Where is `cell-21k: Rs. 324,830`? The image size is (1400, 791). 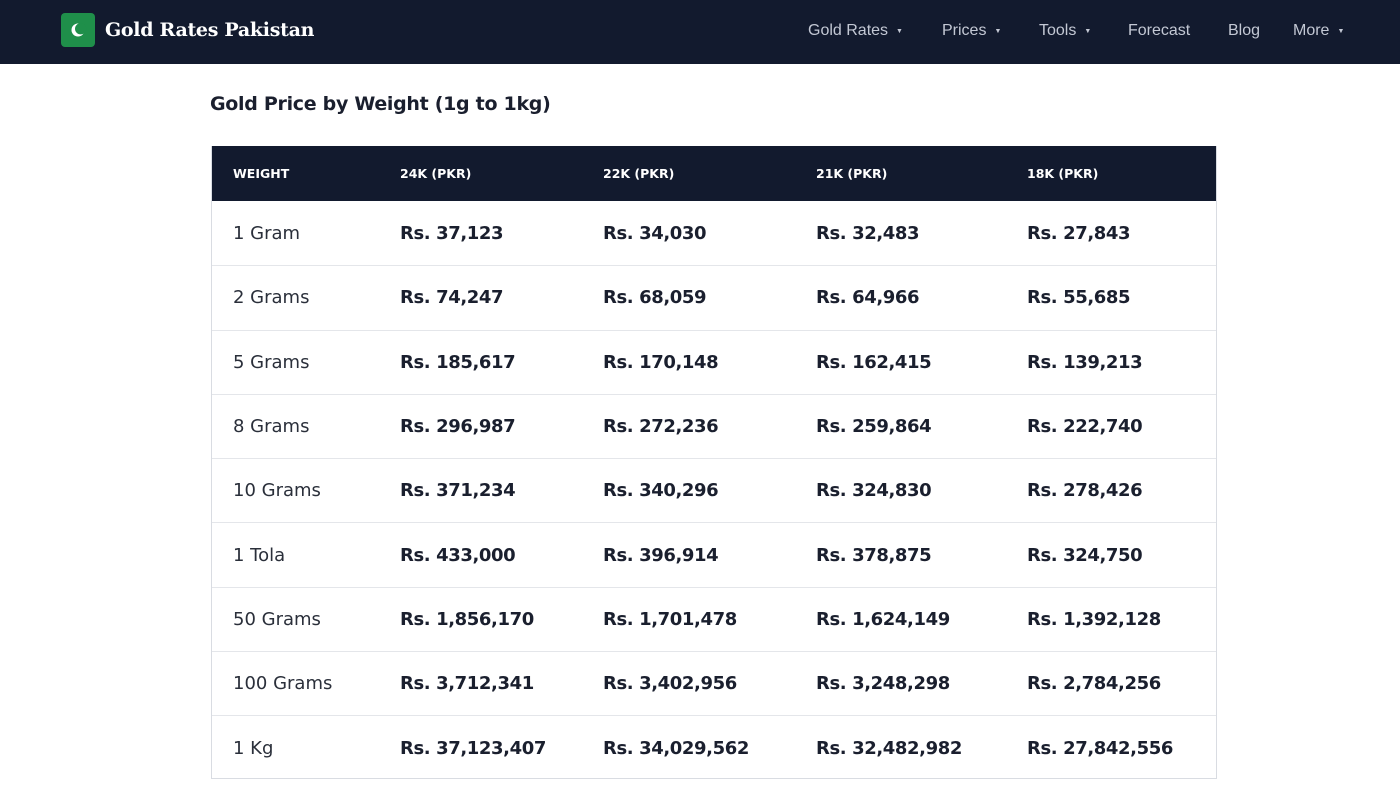 cell-21k: Rs. 324,830 is located at coordinates (874, 491).